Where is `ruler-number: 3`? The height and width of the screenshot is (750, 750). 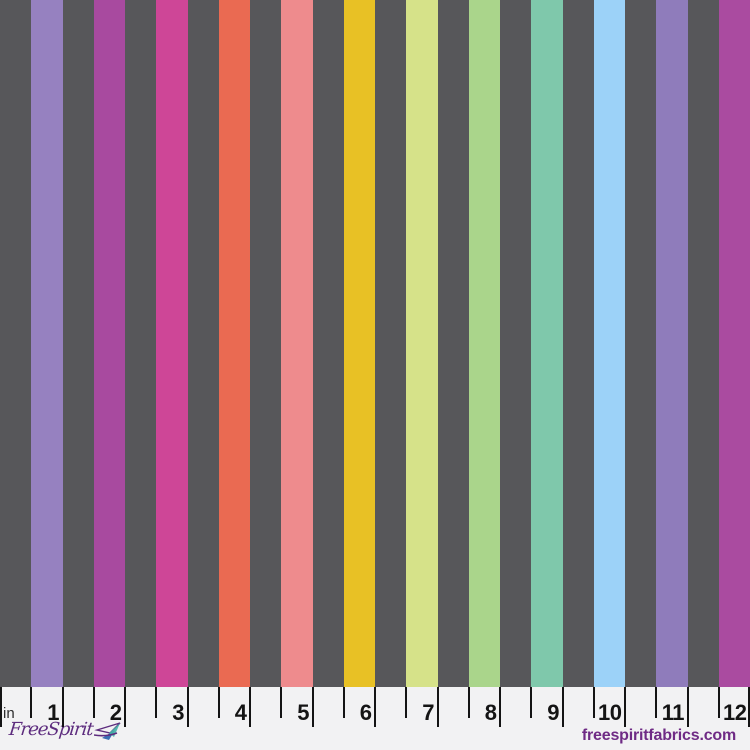
ruler-number: 3 is located at coordinates (178, 712).